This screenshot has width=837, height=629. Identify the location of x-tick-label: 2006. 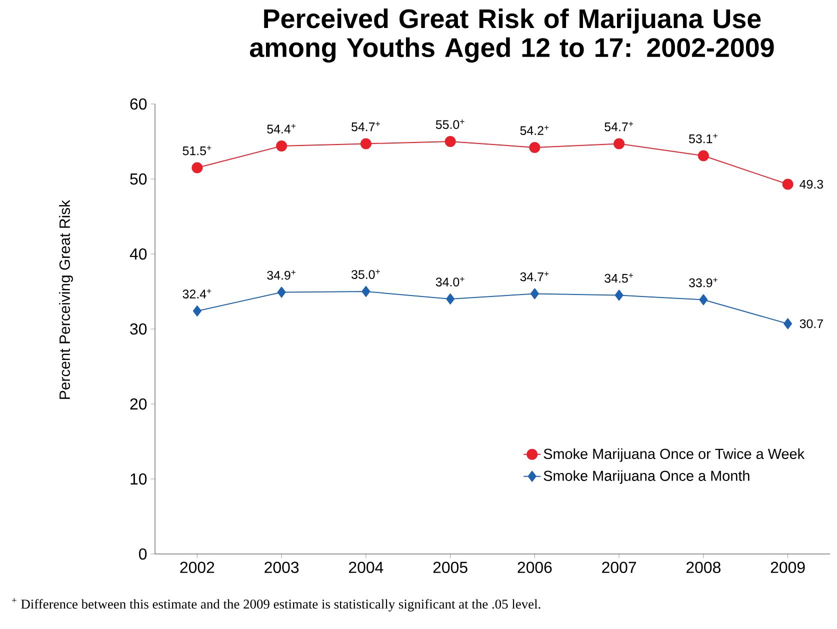
(535, 568).